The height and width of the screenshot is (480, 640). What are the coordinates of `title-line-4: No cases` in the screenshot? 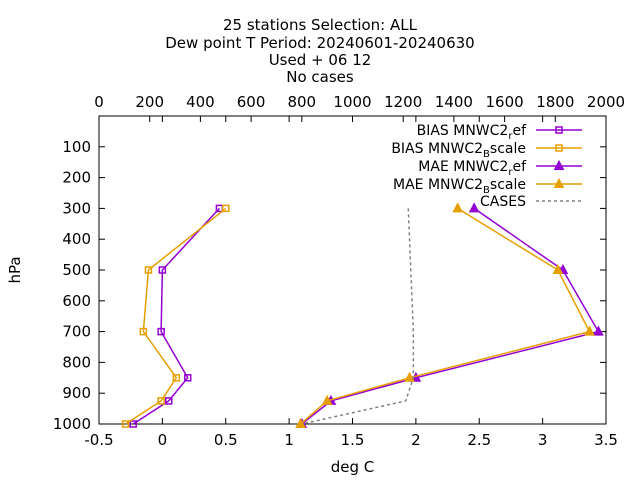 It's located at (320, 77).